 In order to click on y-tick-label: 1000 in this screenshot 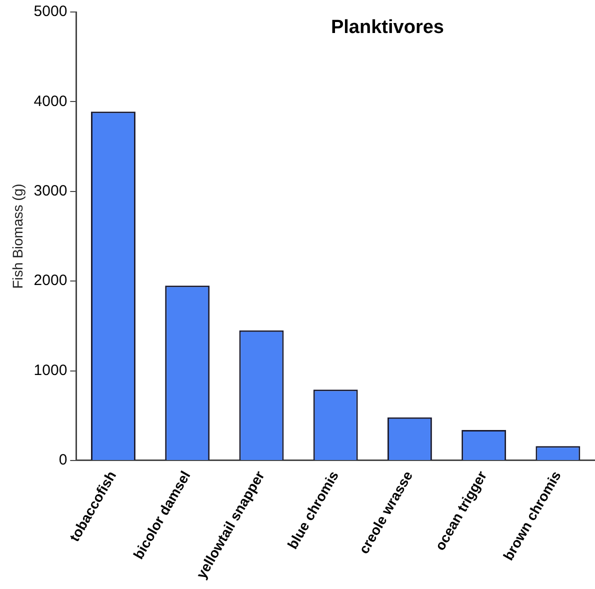, I will do `click(51, 370)`.